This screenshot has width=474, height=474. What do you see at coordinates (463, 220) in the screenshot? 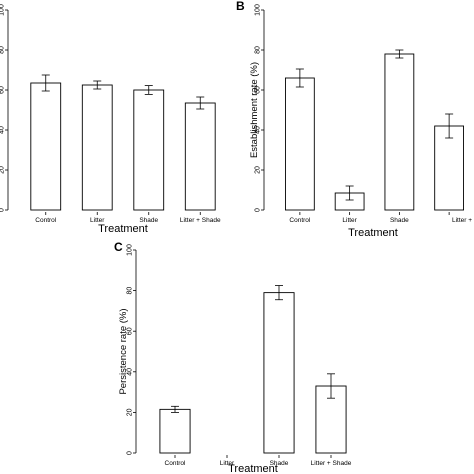
I see `x-category-label: Litter + S` at bounding box center [463, 220].